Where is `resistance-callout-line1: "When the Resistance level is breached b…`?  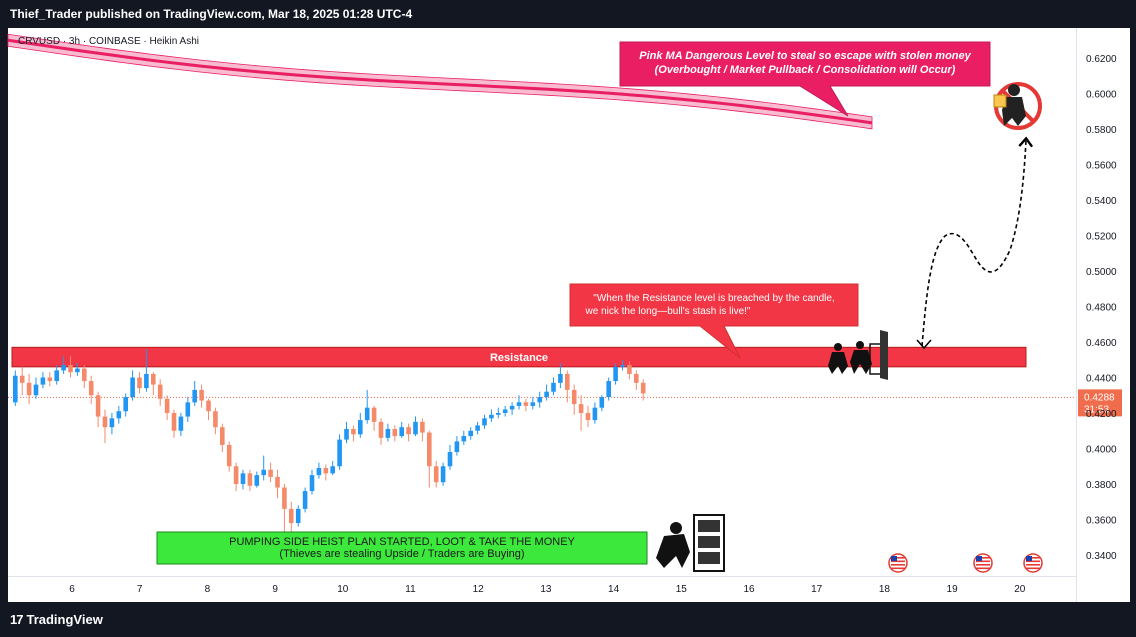 resistance-callout-line1: "When the Resistance level is breached b… is located at coordinates (713, 298).